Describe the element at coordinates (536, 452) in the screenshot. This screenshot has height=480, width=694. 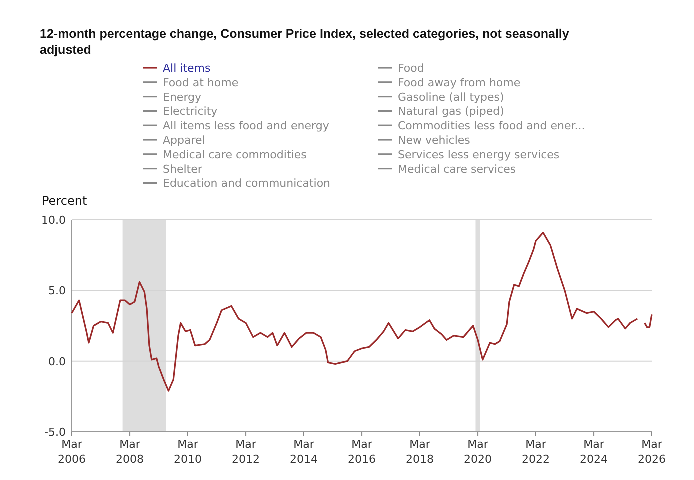
I see `x-tick-label: Mar 2022` at that location.